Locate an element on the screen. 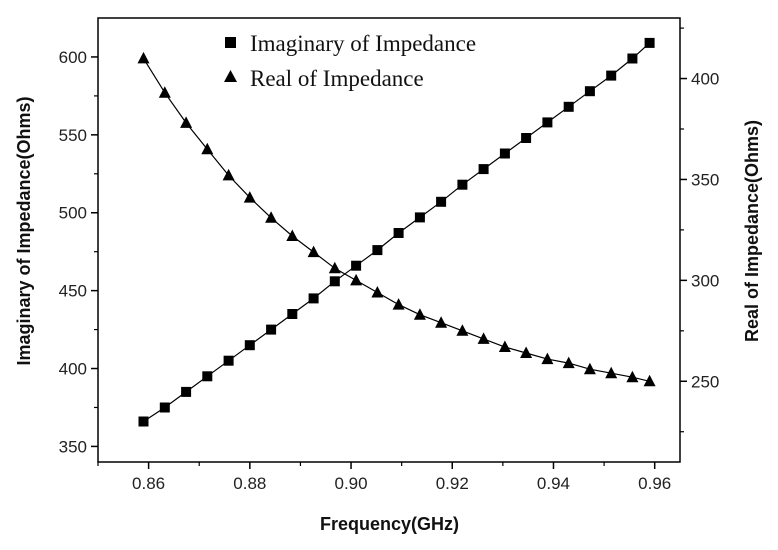 The image size is (778, 550). x-tick-label: 0.94 is located at coordinates (553, 483).